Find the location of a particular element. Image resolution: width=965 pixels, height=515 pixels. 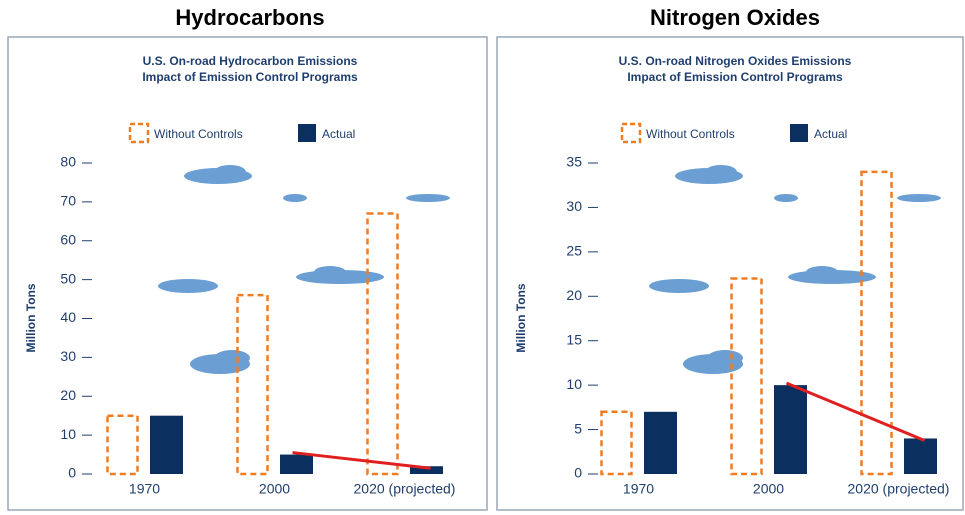

y-tick-label: 5 is located at coordinates (578, 428).